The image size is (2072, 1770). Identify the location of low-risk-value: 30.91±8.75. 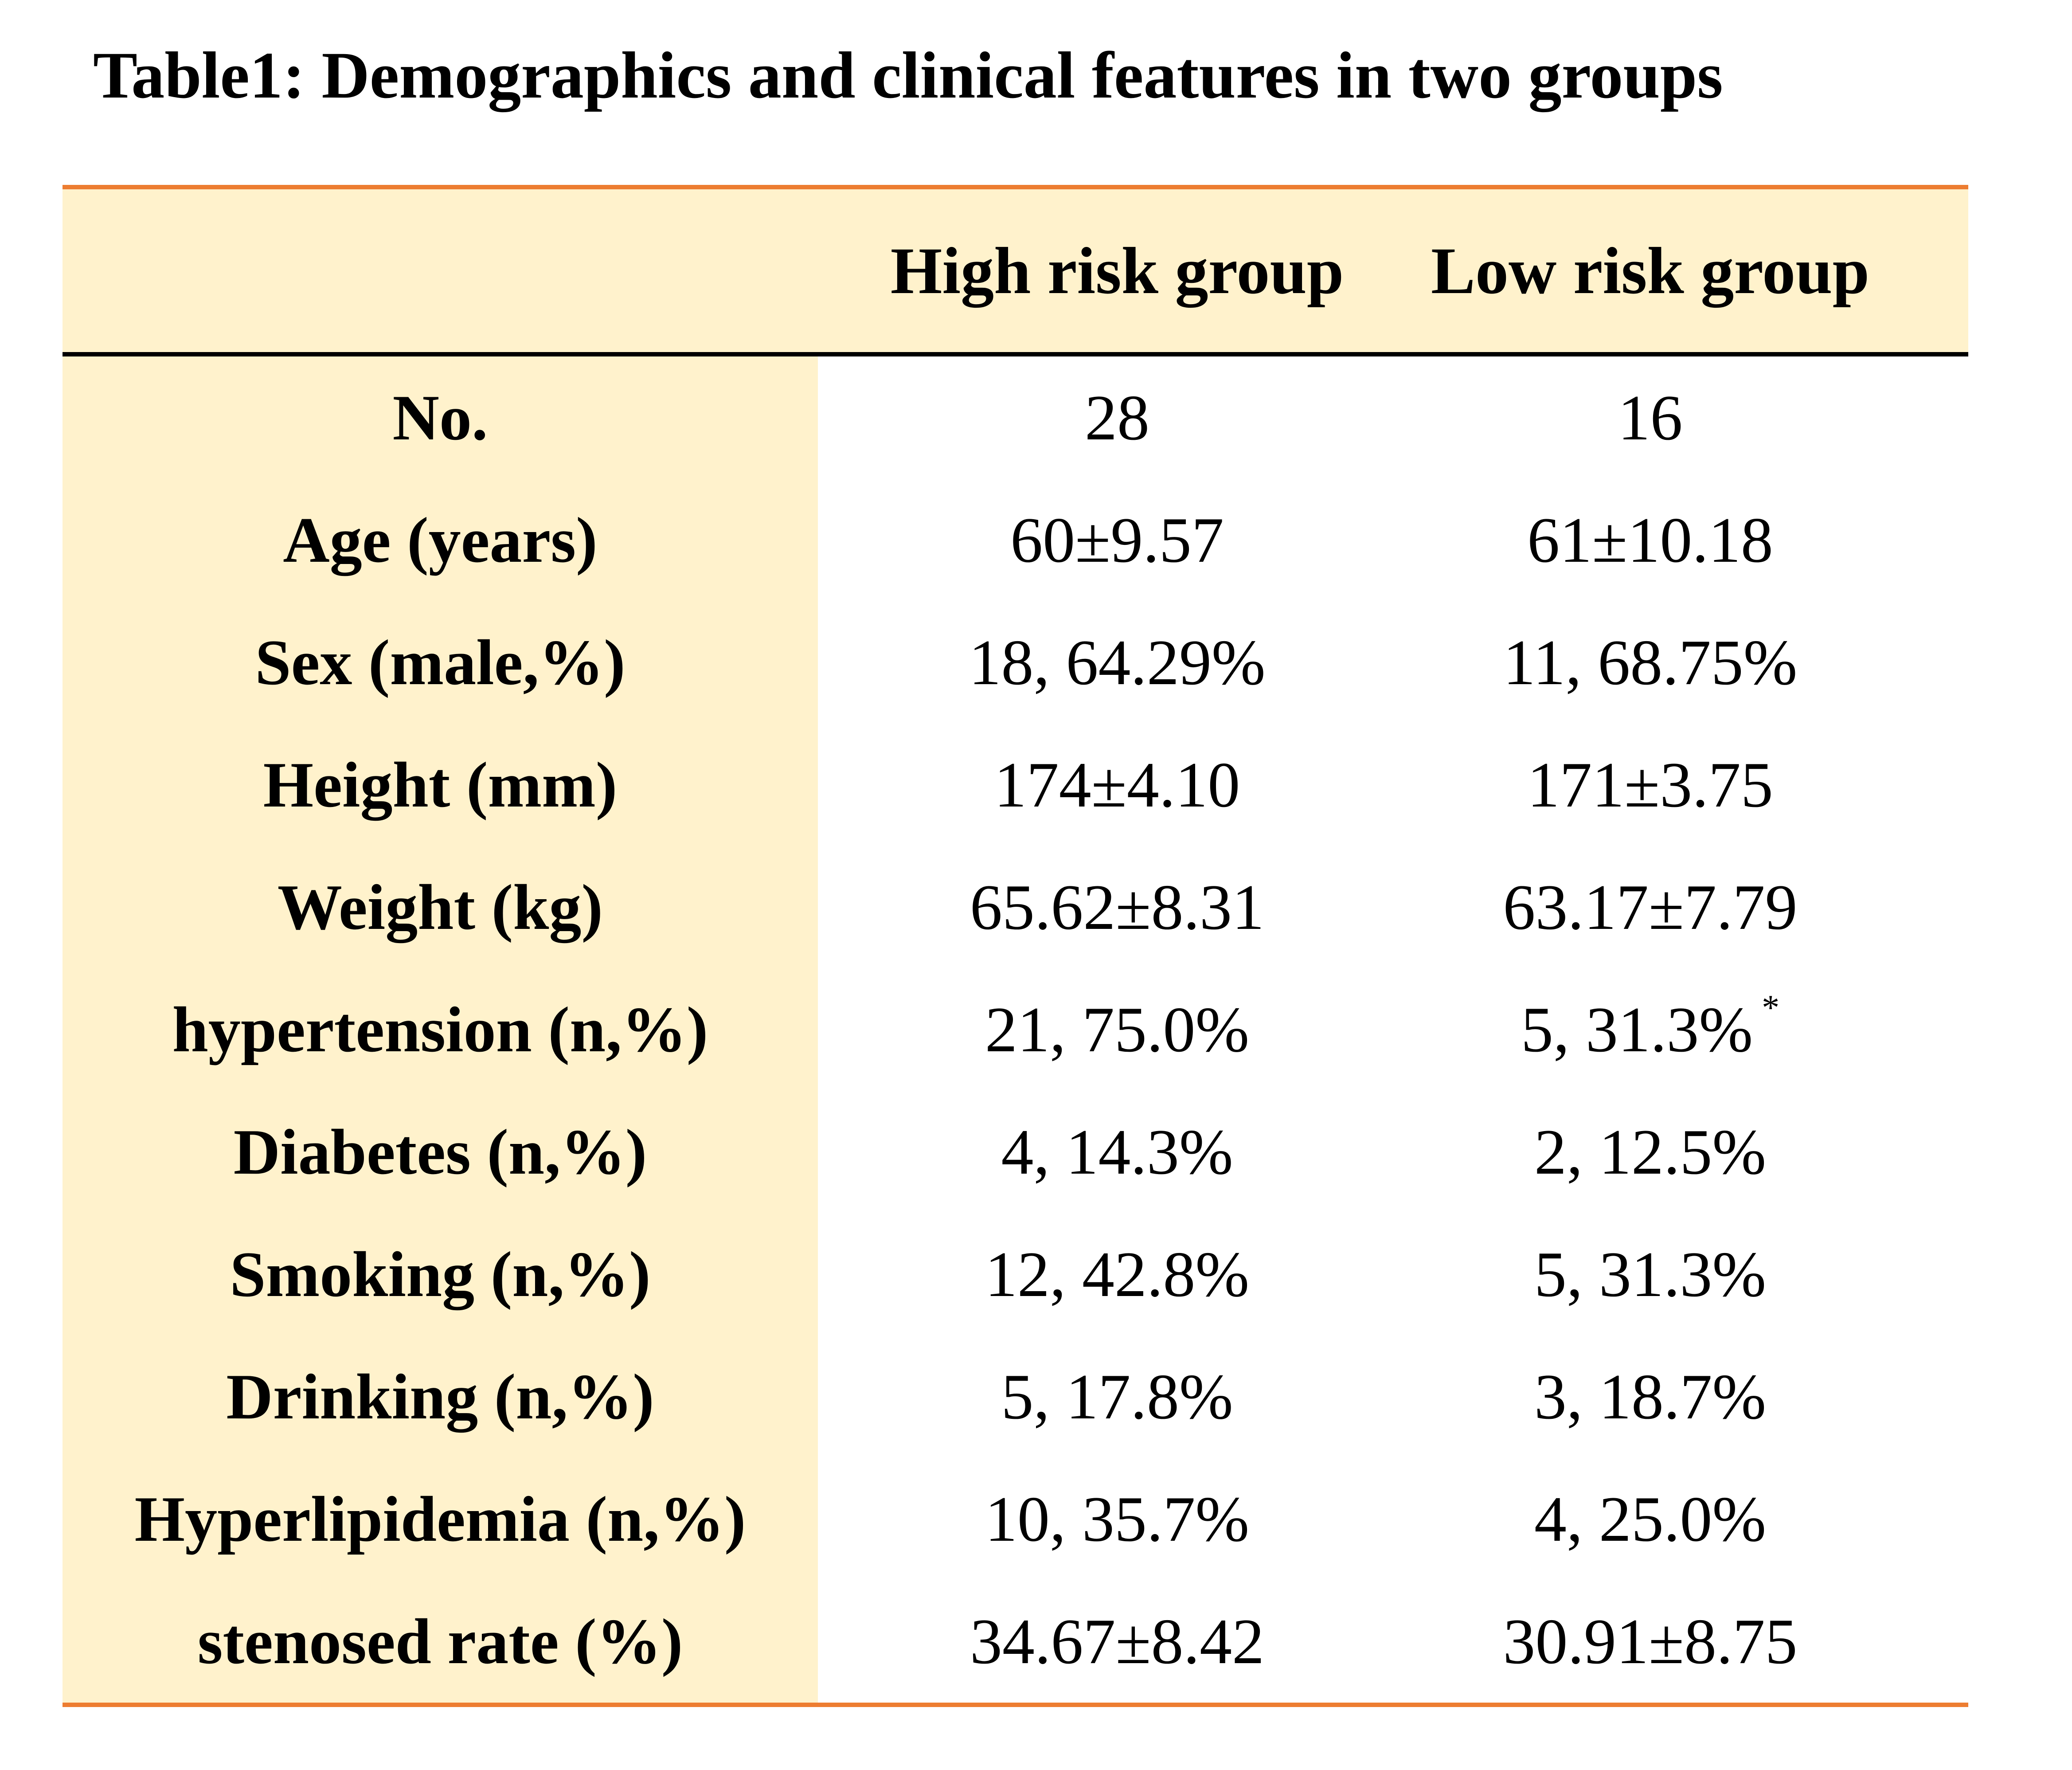
(1650, 1641).